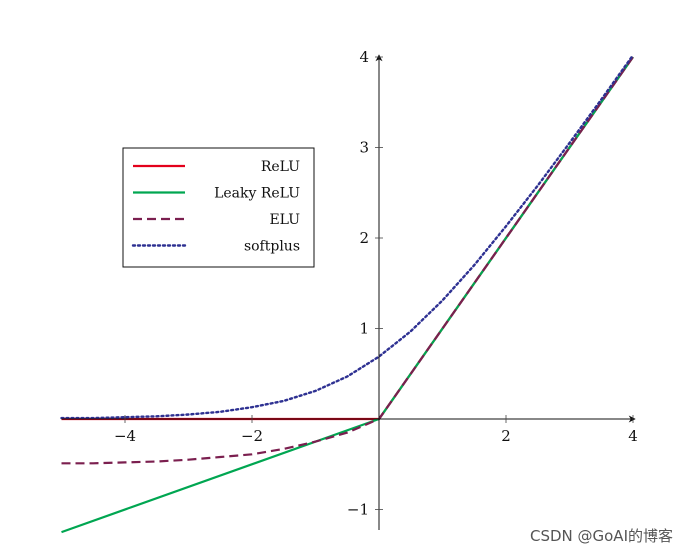 This screenshot has height=554, width=687. Describe the element at coordinates (358, 510) in the screenshot. I see `y-tick-label: −1` at that location.